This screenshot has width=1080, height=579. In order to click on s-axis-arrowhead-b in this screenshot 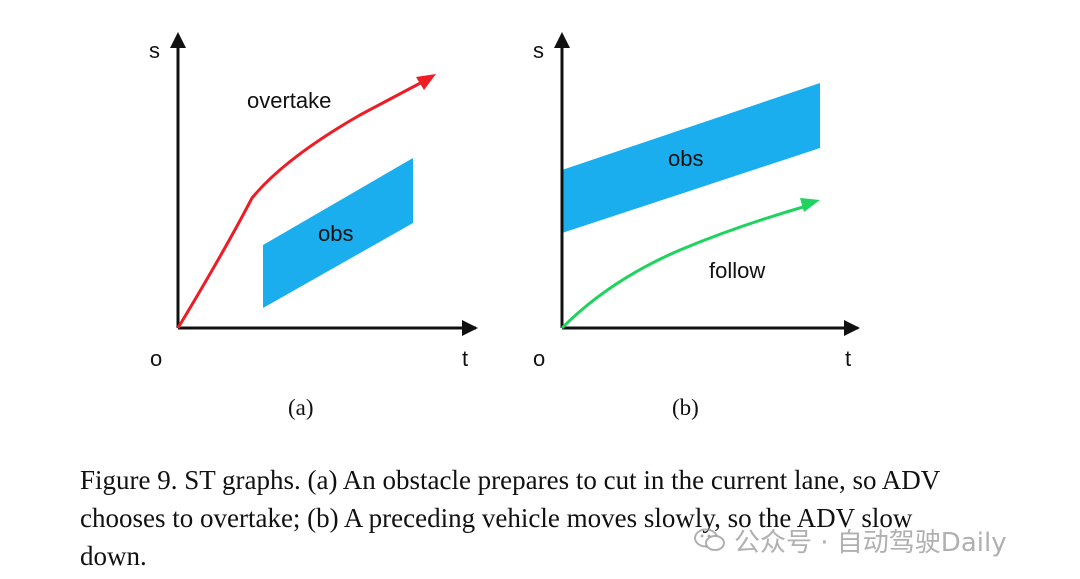, I will do `click(562, 40)`.